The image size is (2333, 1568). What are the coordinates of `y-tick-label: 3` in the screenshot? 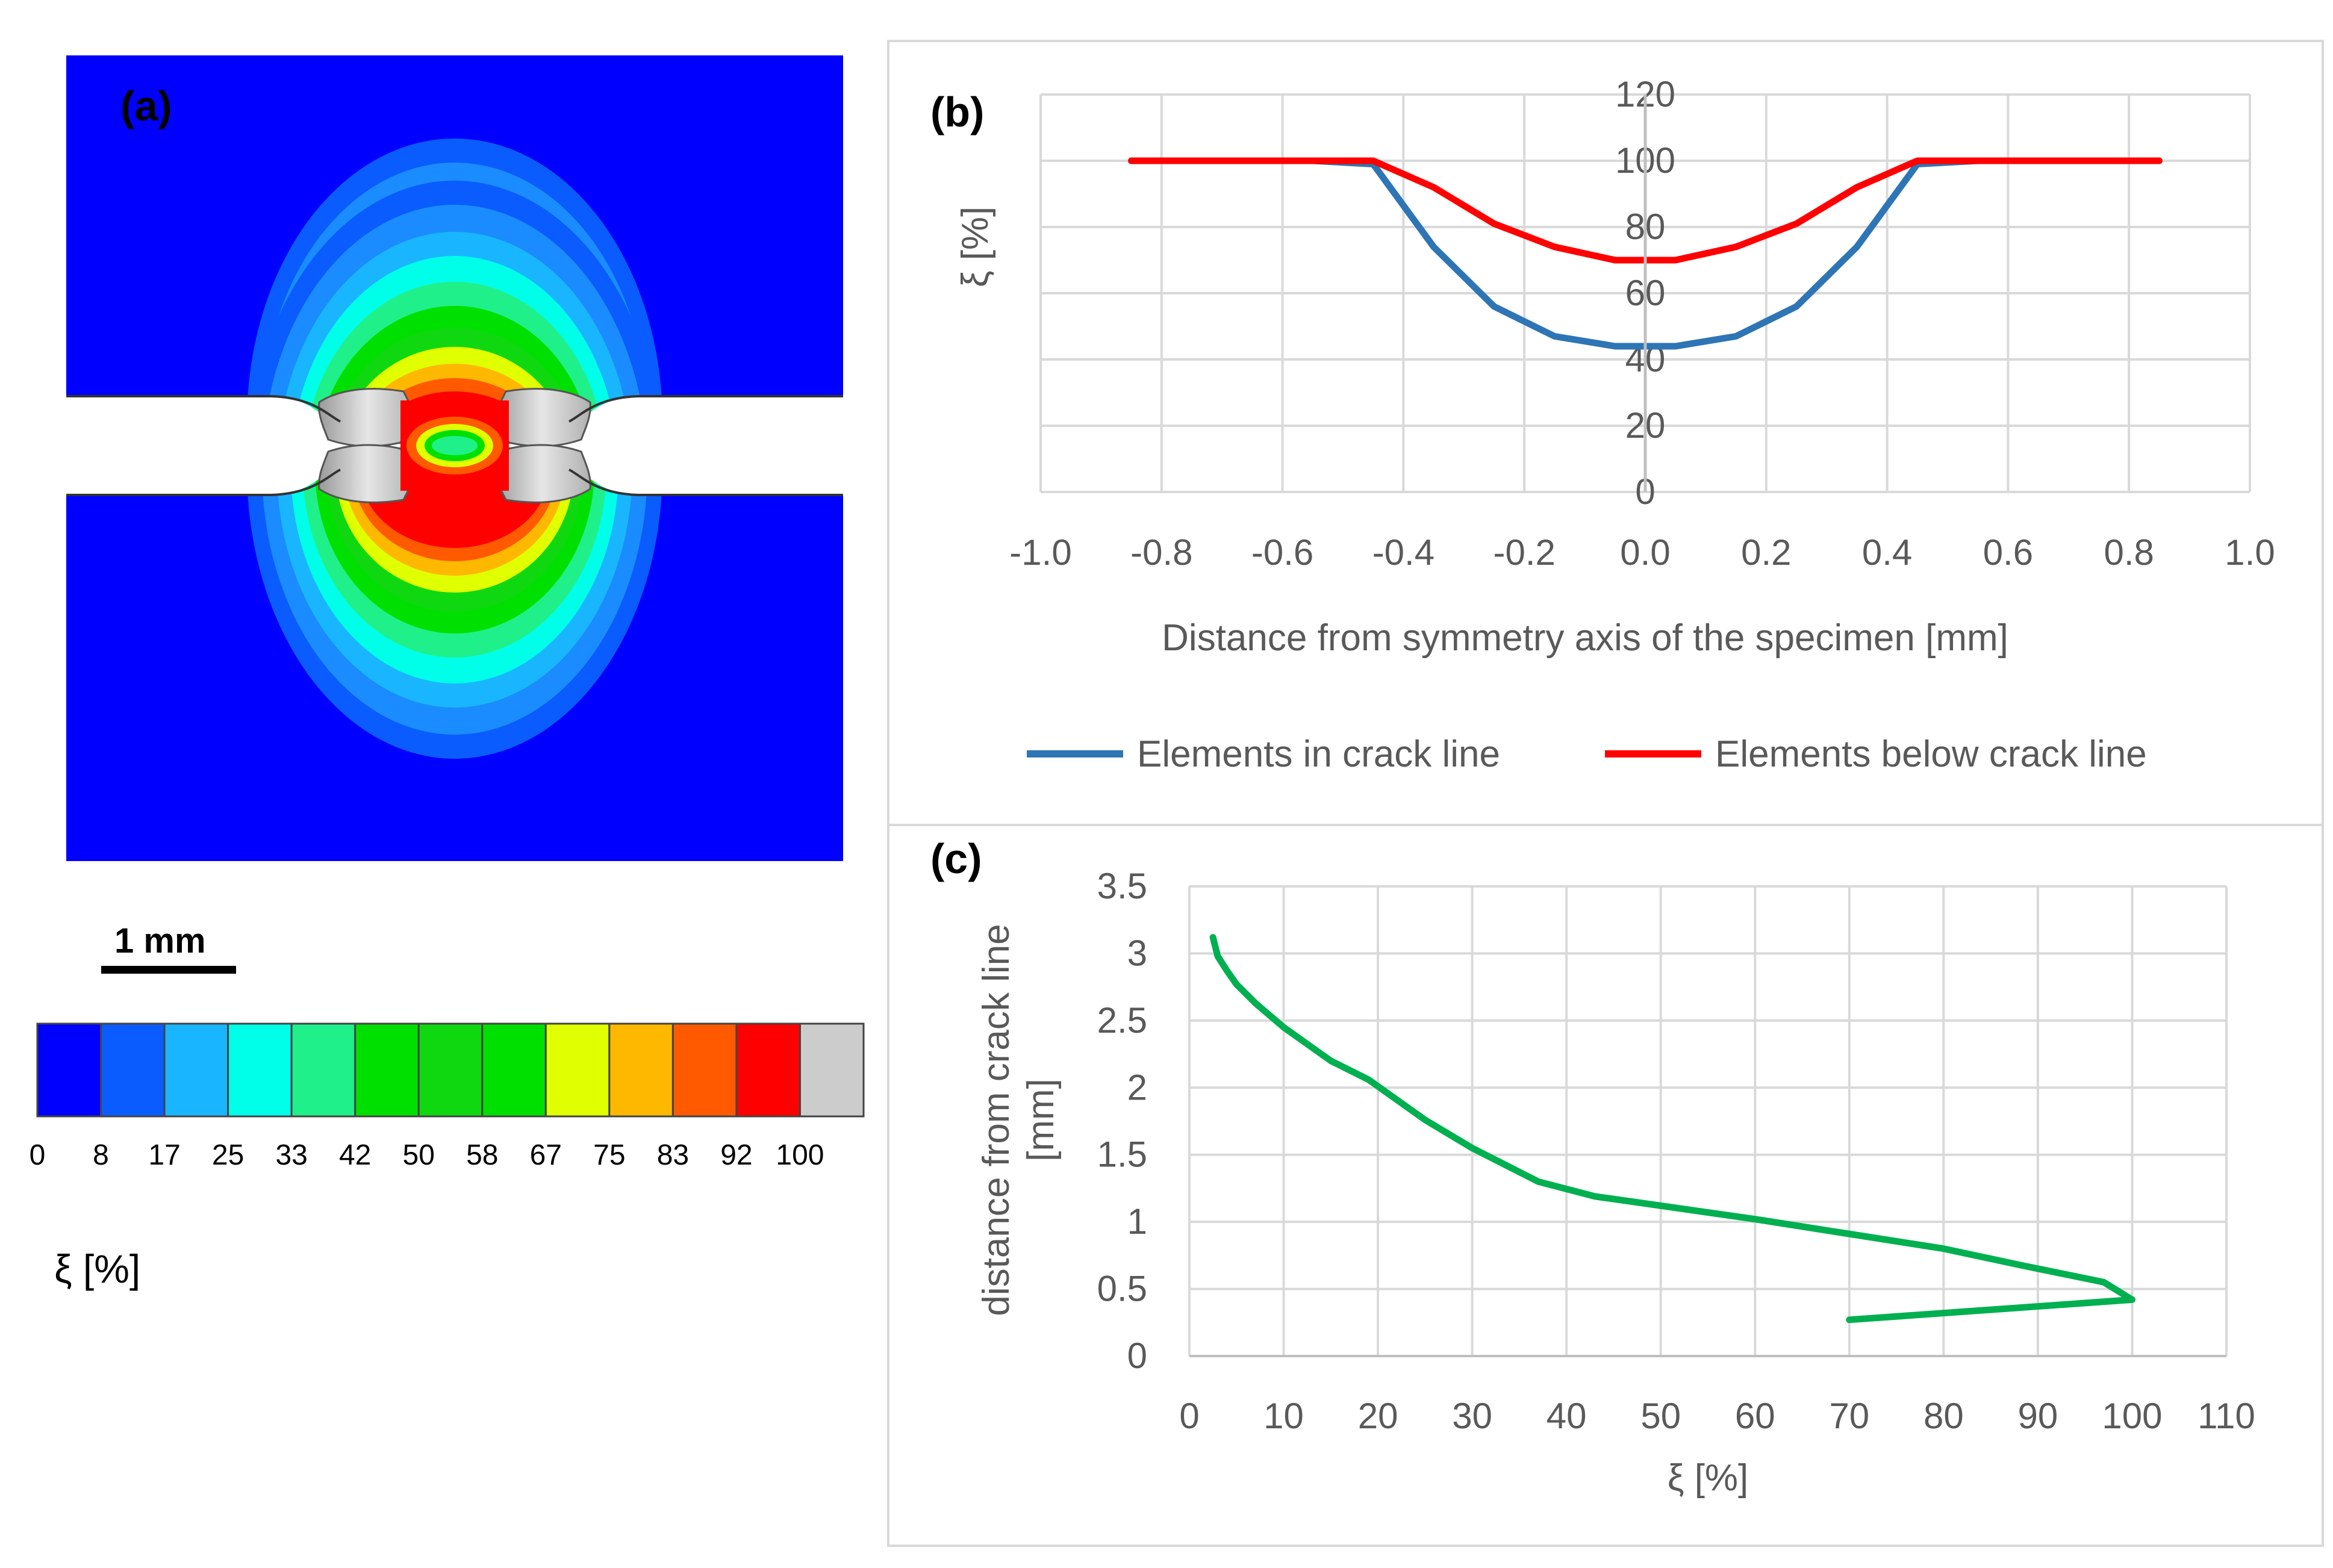 It's located at (1137, 953).